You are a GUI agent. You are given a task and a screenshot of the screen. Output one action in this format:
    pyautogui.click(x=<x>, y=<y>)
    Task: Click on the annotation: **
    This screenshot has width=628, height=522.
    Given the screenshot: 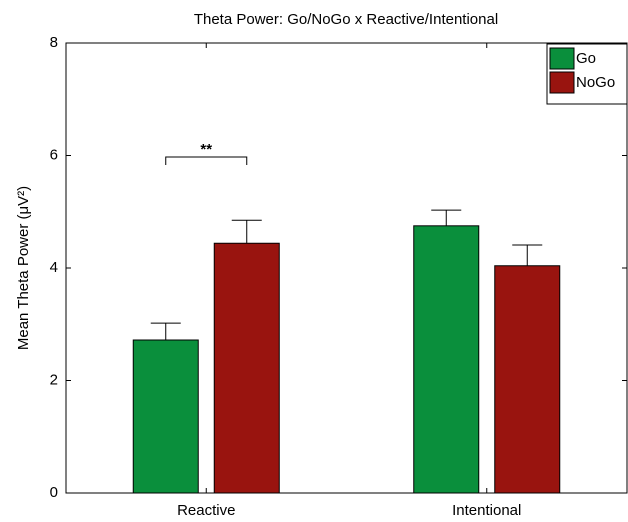 What is the action you would take?
    pyautogui.click(x=206, y=149)
    